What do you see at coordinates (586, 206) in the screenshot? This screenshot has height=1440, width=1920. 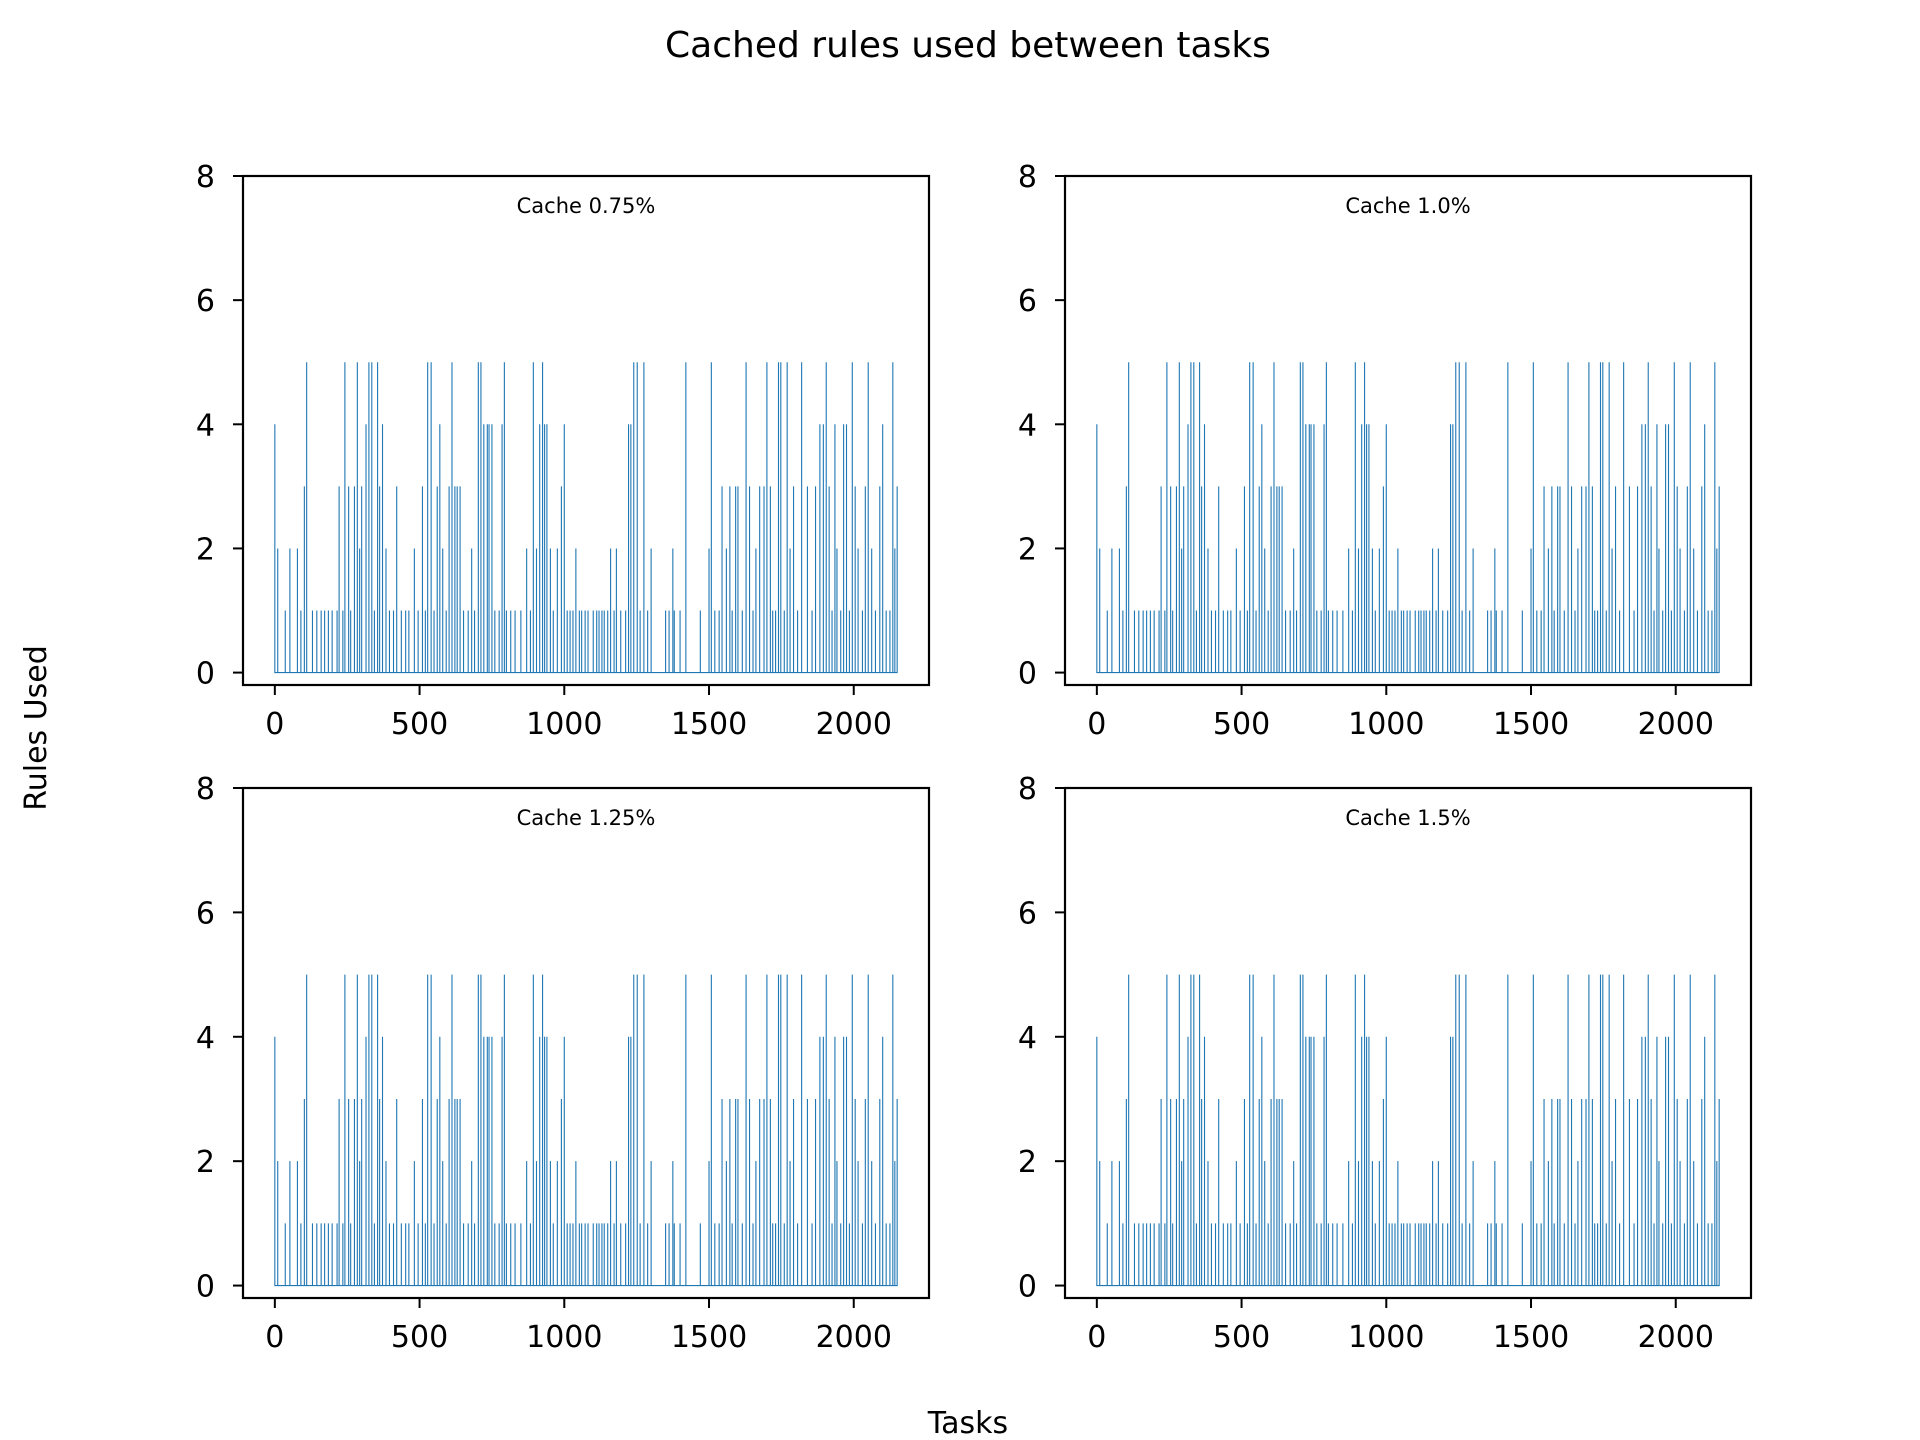 I see `subplot-title: Cache 0.75%` at bounding box center [586, 206].